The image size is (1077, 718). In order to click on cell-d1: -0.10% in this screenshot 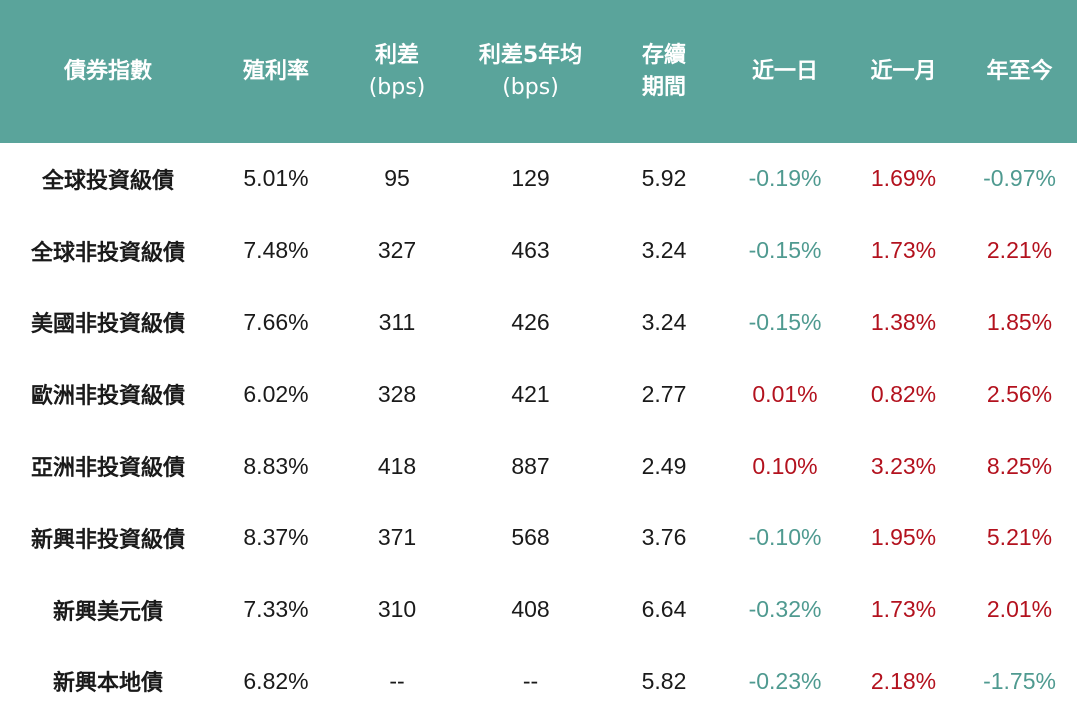, I will do `click(785, 537)`.